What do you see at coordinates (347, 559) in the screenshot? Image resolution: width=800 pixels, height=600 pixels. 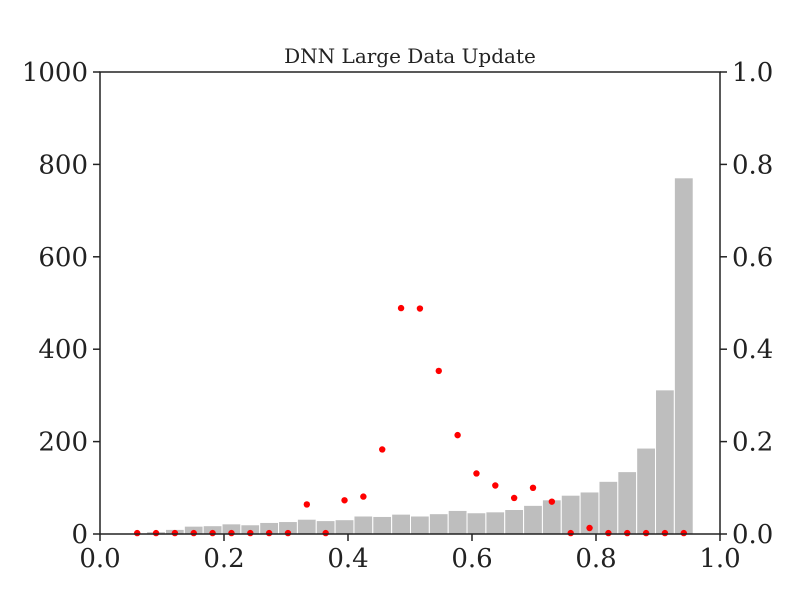 I see `x-tick-label-2: 0.4` at bounding box center [347, 559].